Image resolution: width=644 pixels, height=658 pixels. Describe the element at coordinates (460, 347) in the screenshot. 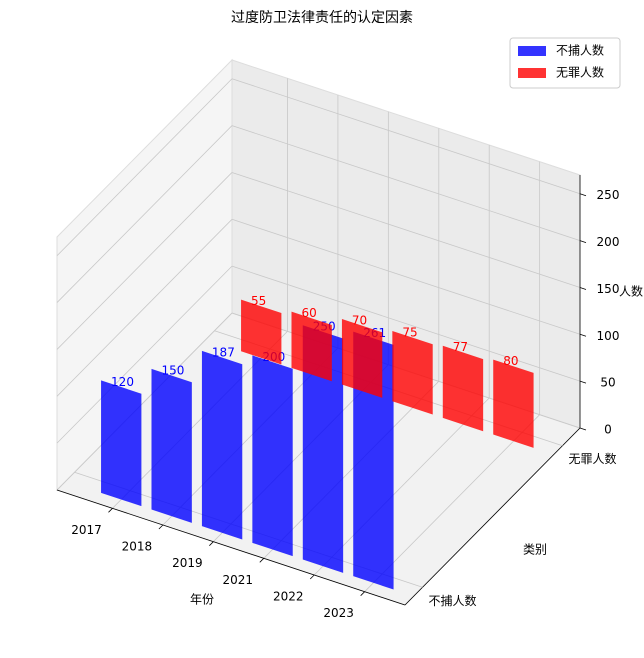

I see `value-label: 77` at that location.